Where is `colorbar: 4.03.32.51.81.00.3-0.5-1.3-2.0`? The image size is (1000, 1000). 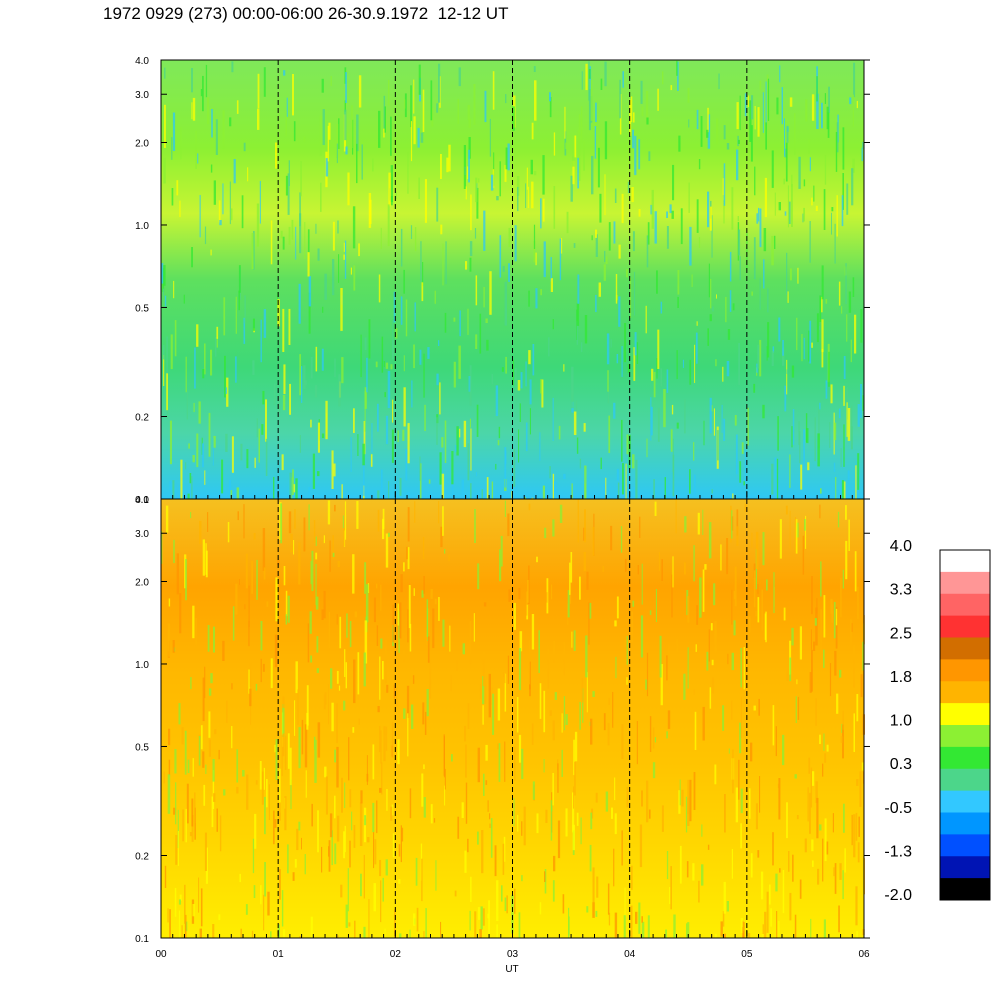 colorbar: 4.03.32.51.81.00.3-0.5-1.3-2.0 is located at coordinates (937, 721).